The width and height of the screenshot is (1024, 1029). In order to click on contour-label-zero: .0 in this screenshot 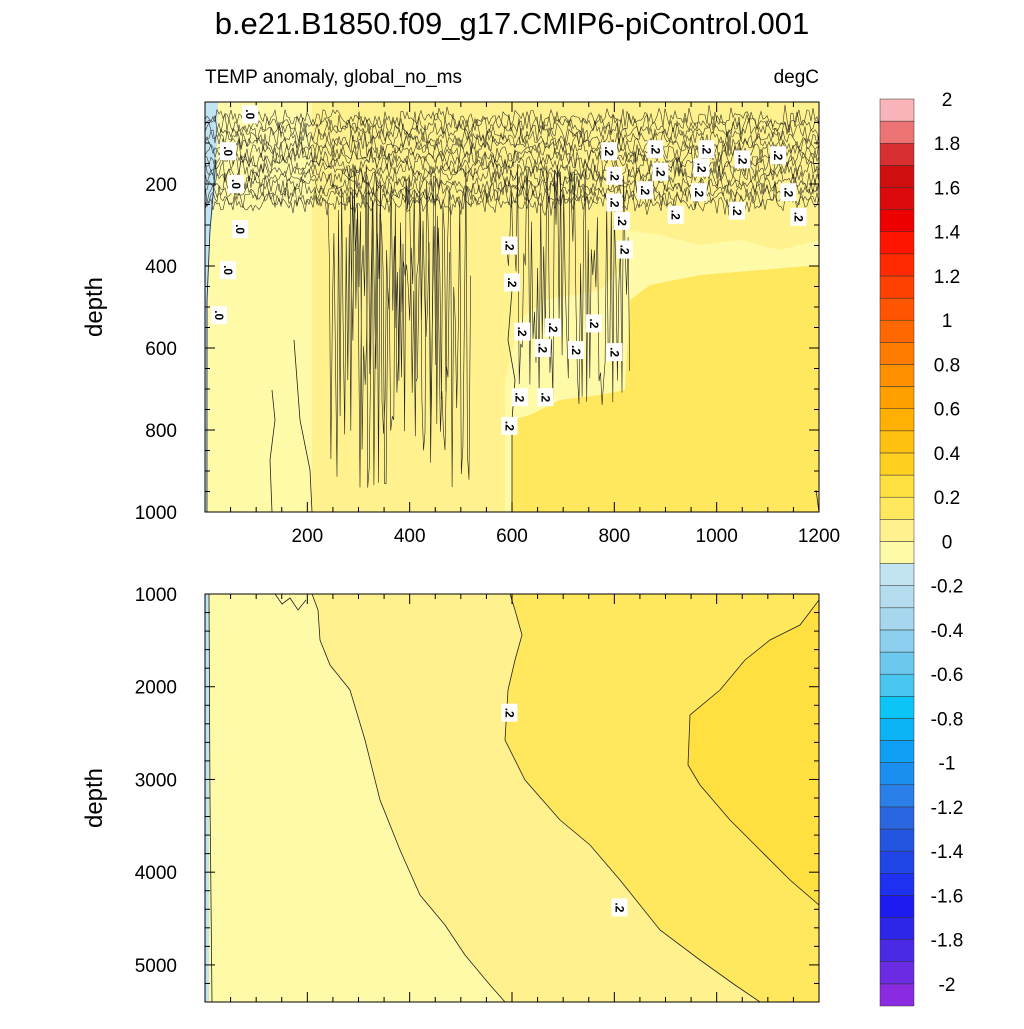, I will do `click(219, 315)`.